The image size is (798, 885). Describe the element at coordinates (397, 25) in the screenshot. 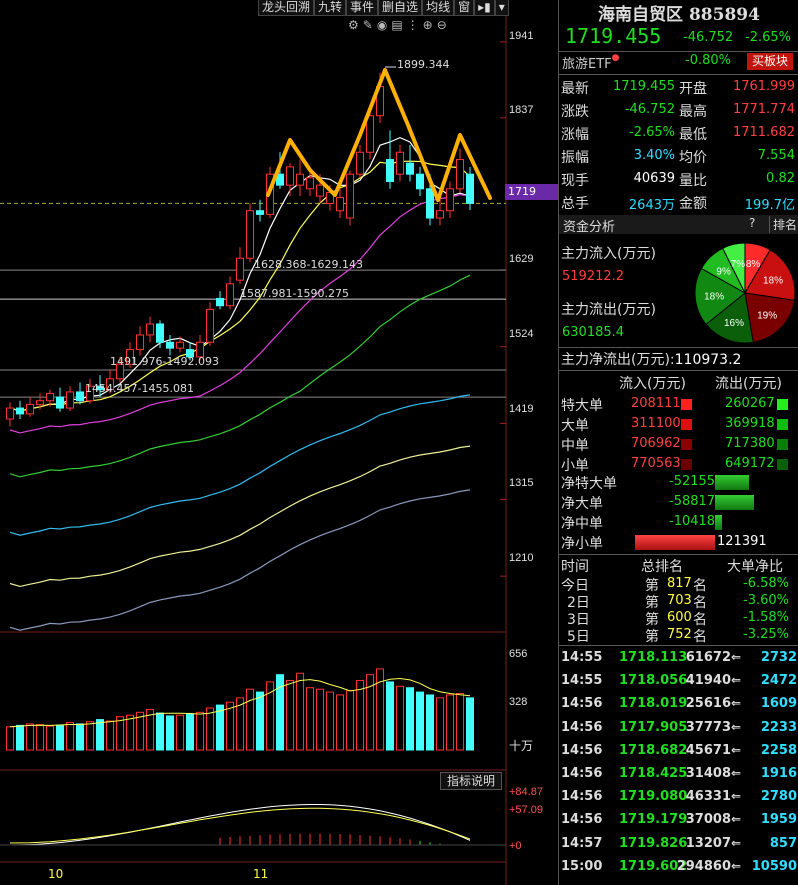

I see `trash-icon: ▤` at that location.